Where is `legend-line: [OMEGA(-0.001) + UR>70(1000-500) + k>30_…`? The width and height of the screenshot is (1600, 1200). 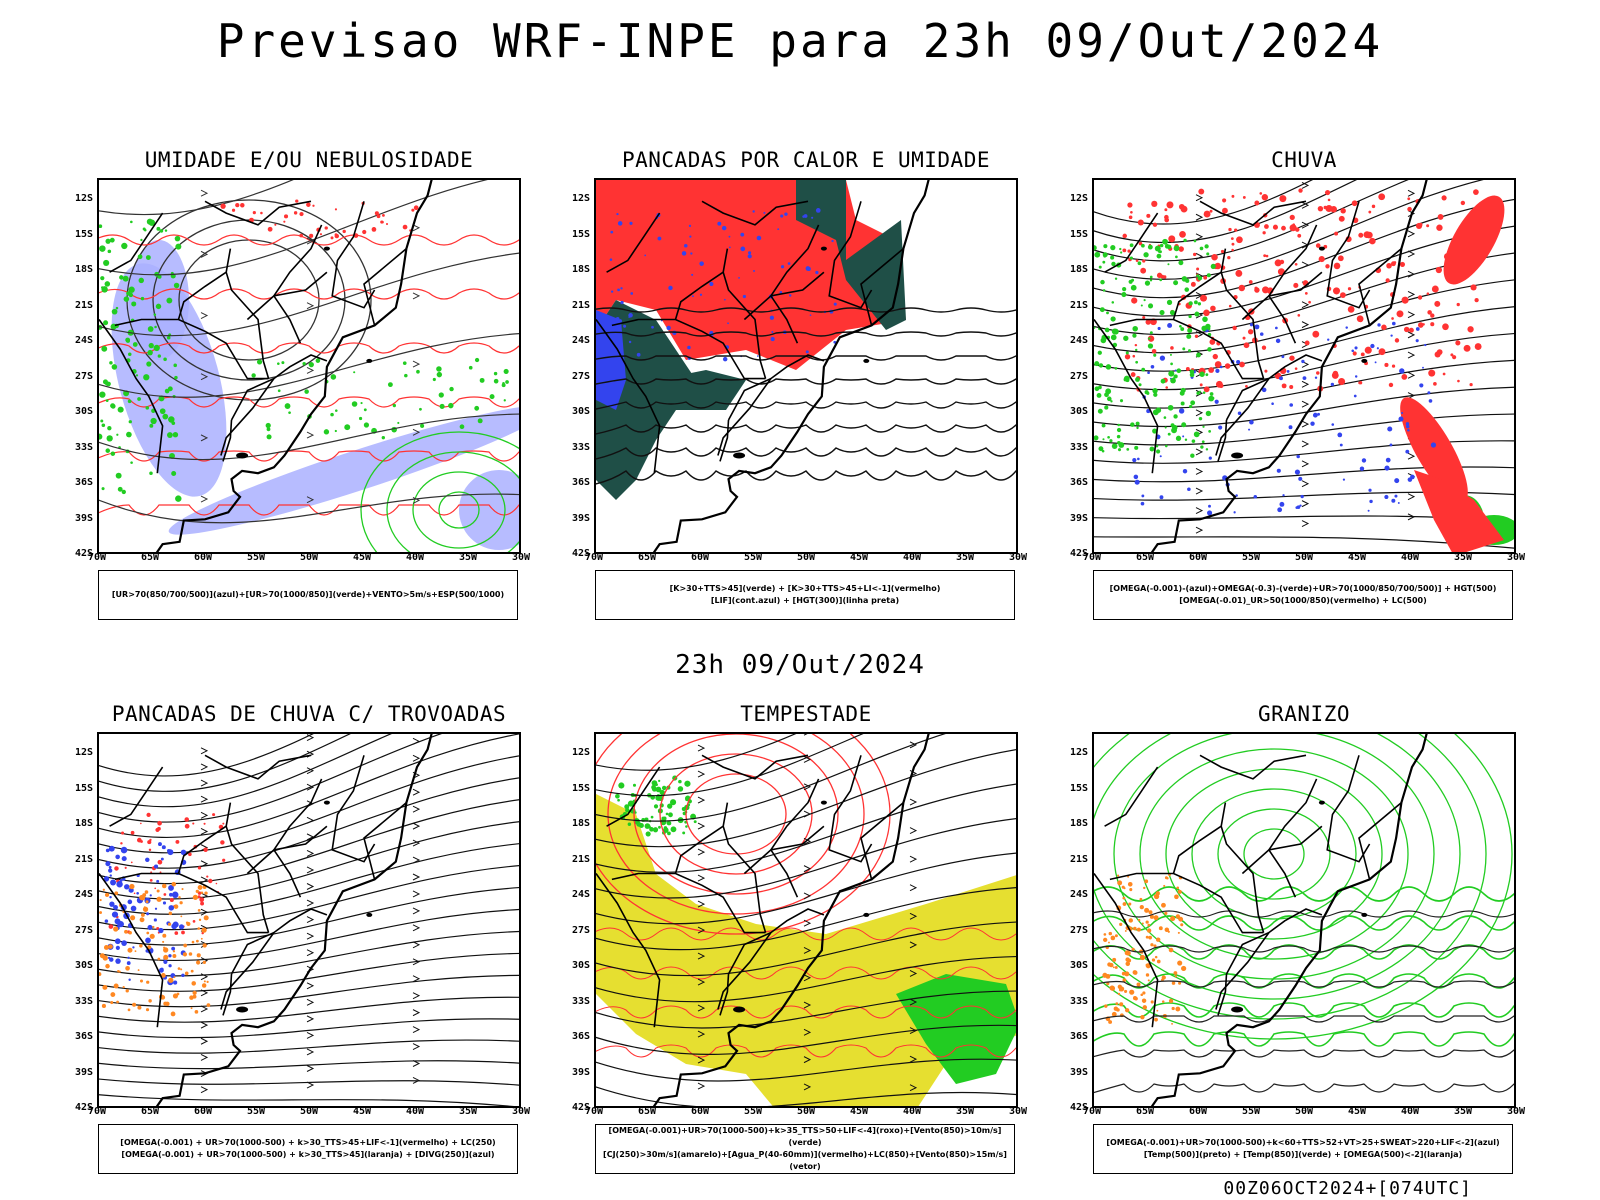
legend-line: [OMEGA(-0.001) + UR>70(1000-500) + k>30_… is located at coordinates (308, 1154).